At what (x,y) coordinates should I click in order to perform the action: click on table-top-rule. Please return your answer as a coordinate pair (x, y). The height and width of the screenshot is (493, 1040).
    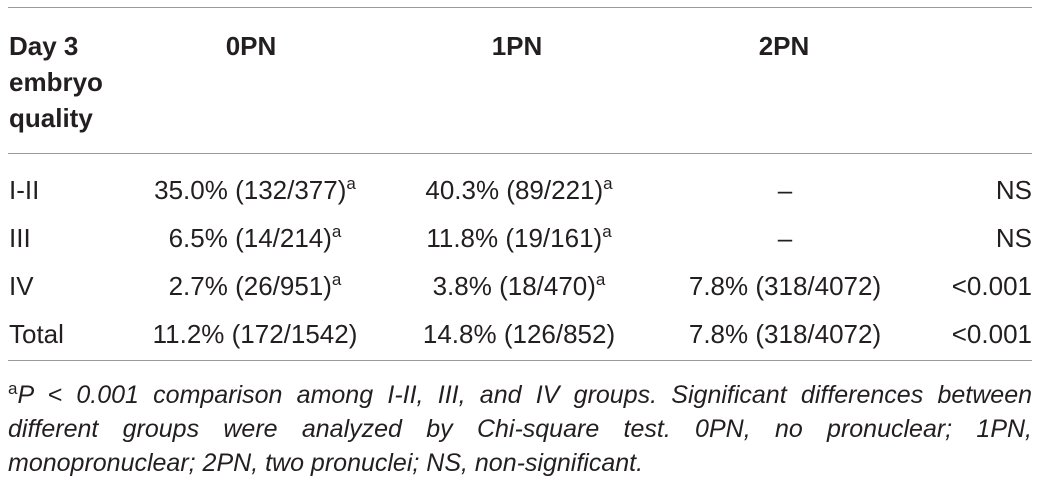
    Looking at the image, I should click on (520, 7).